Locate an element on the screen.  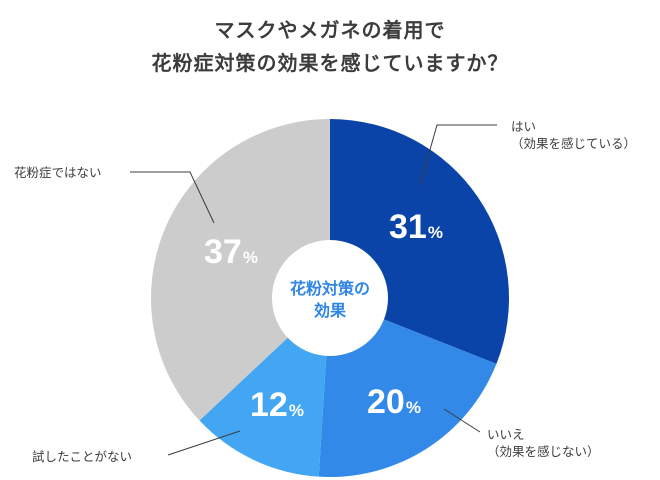
chart-title: マスクやメガネの着用で 花粉症対策の効果を感じていますか？ is located at coordinates (330, 47).